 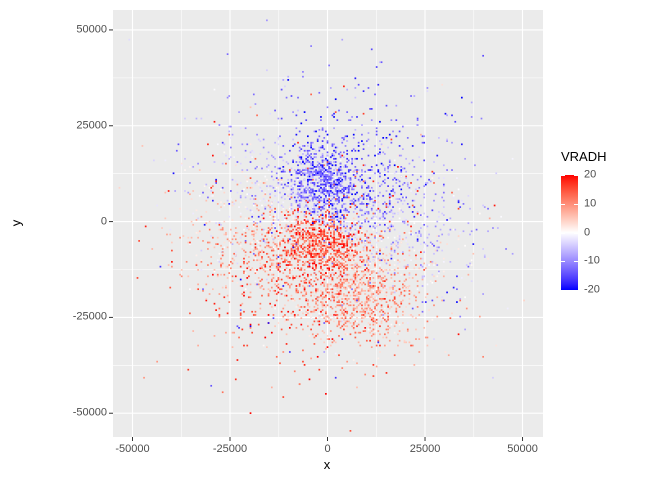 I want to click on y-axis-title: y, so click(x=16, y=223).